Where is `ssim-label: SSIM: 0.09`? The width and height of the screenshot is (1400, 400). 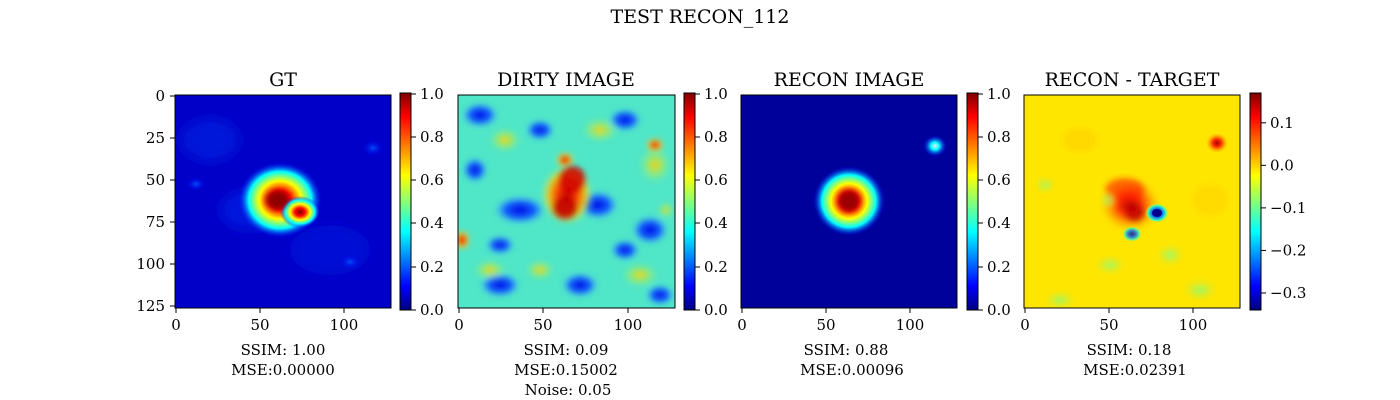
ssim-label: SSIM: 0.09 is located at coordinates (566, 350).